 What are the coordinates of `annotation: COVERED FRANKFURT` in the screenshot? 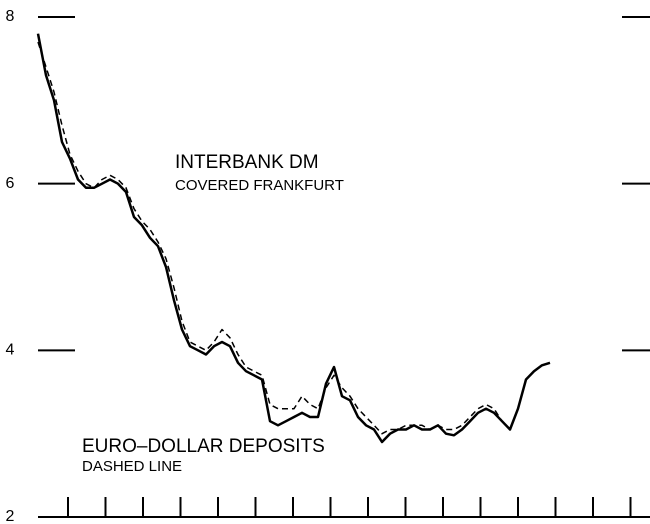 It's located at (259, 185).